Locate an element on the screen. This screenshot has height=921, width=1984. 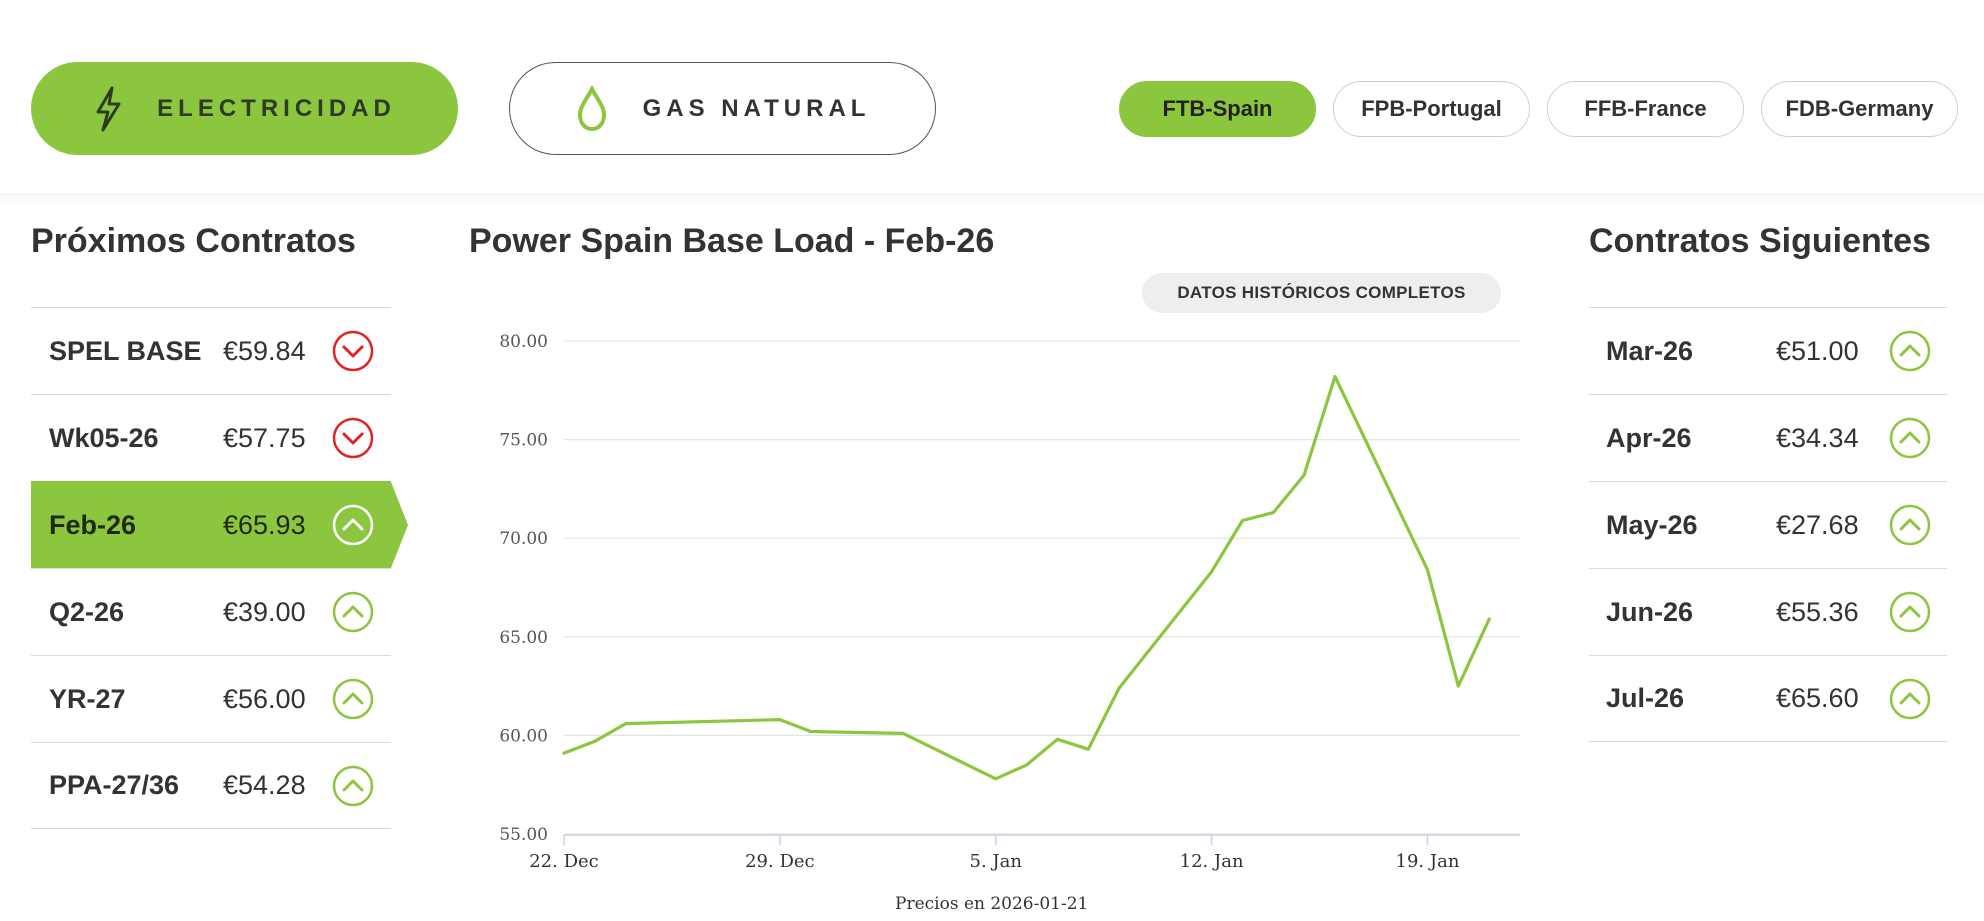
market-ffb-france: FFB-France is located at coordinates (1645, 109).